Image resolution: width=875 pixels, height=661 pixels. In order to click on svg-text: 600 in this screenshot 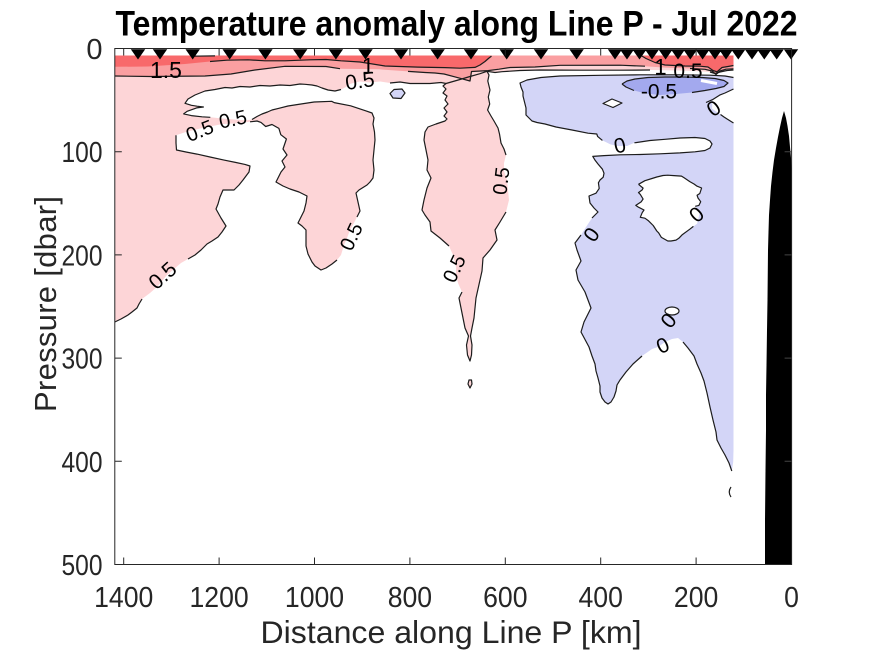, I will do `click(505, 598)`.